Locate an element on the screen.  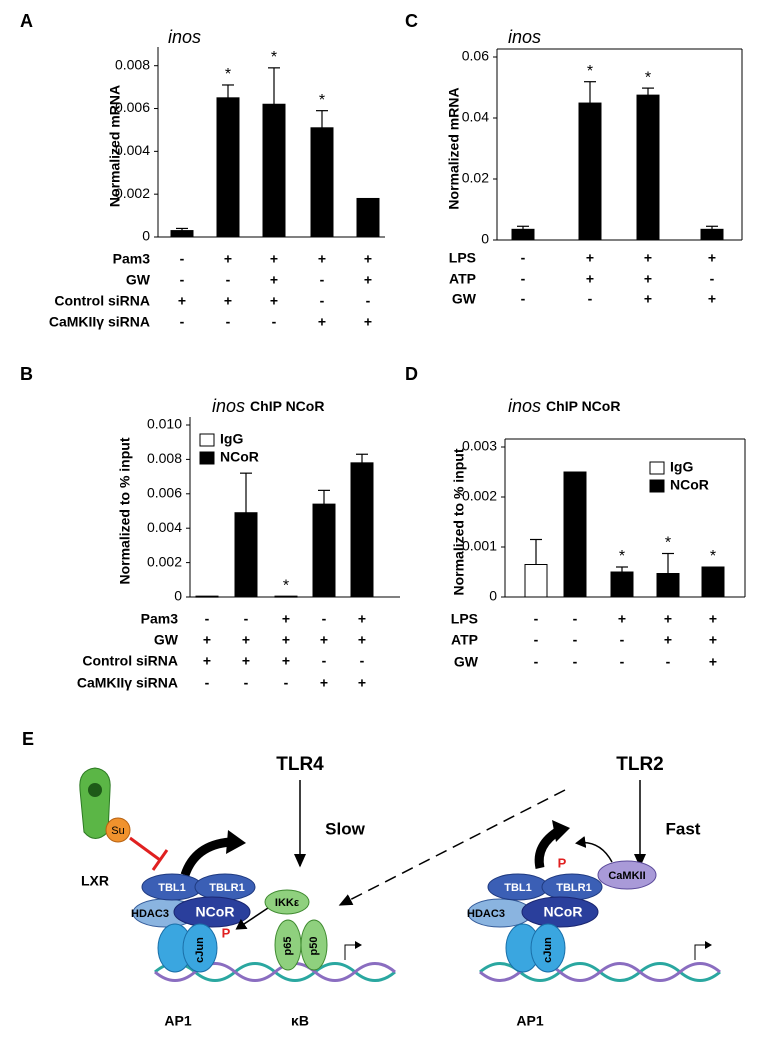
panel-label: C is located at coordinates (411, 21).